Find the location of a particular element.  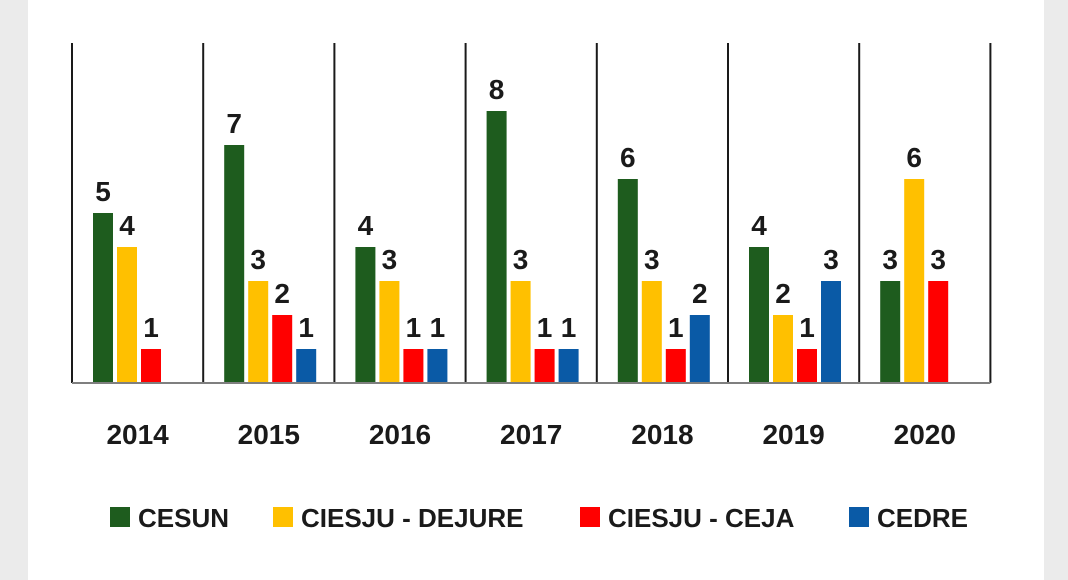

category-labels-layer: 2014 2015 2016 2017 2018 2019 2020 is located at coordinates (530, 434).